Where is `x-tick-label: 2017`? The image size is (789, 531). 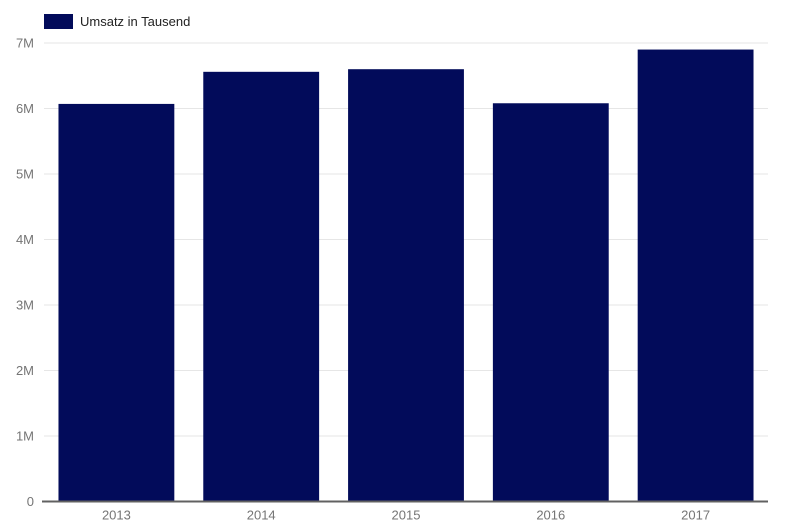 x-tick-label: 2017 is located at coordinates (695, 515).